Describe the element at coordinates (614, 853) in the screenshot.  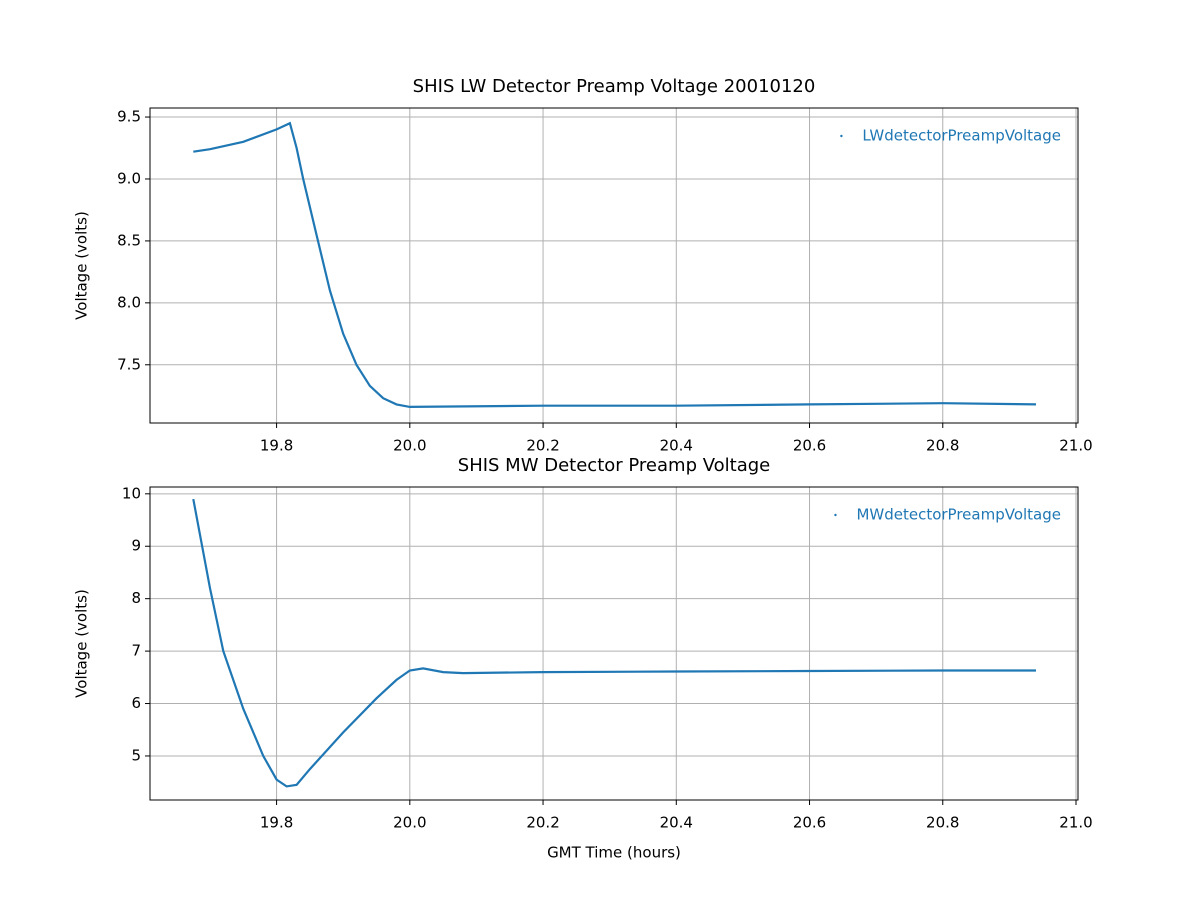
I see `x-axis-label: GMT Time (hours)` at that location.